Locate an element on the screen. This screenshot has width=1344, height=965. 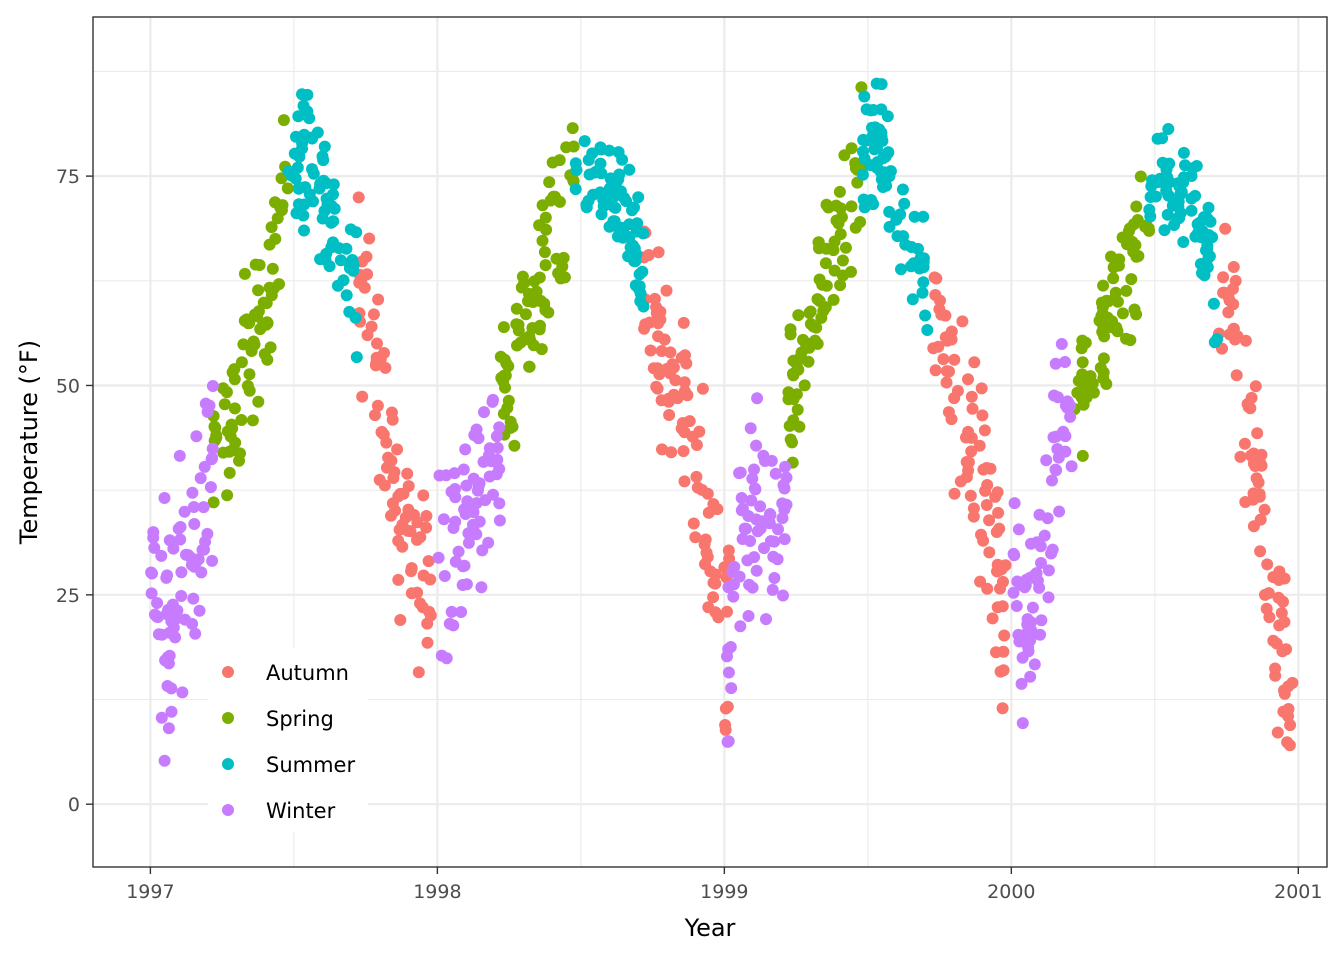
x-tick-label: 1999 is located at coordinates (724, 892).